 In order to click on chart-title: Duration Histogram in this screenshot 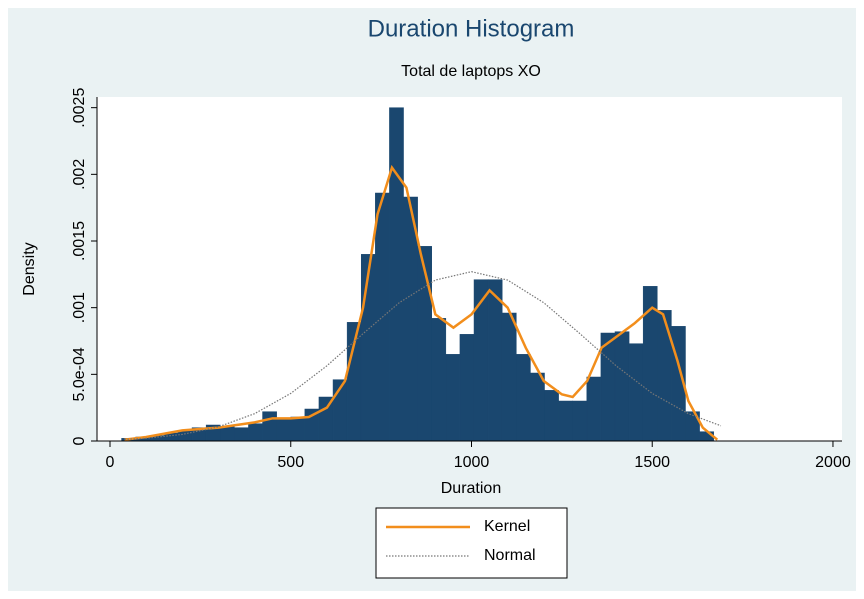, I will do `click(471, 28)`.